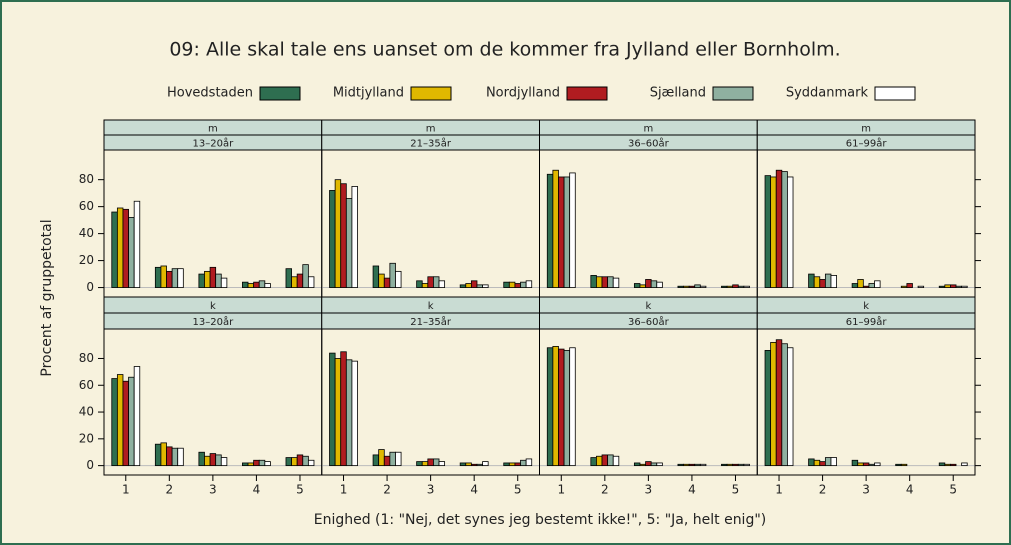  I want to click on legend-label: Hovedstaden, so click(210, 93).